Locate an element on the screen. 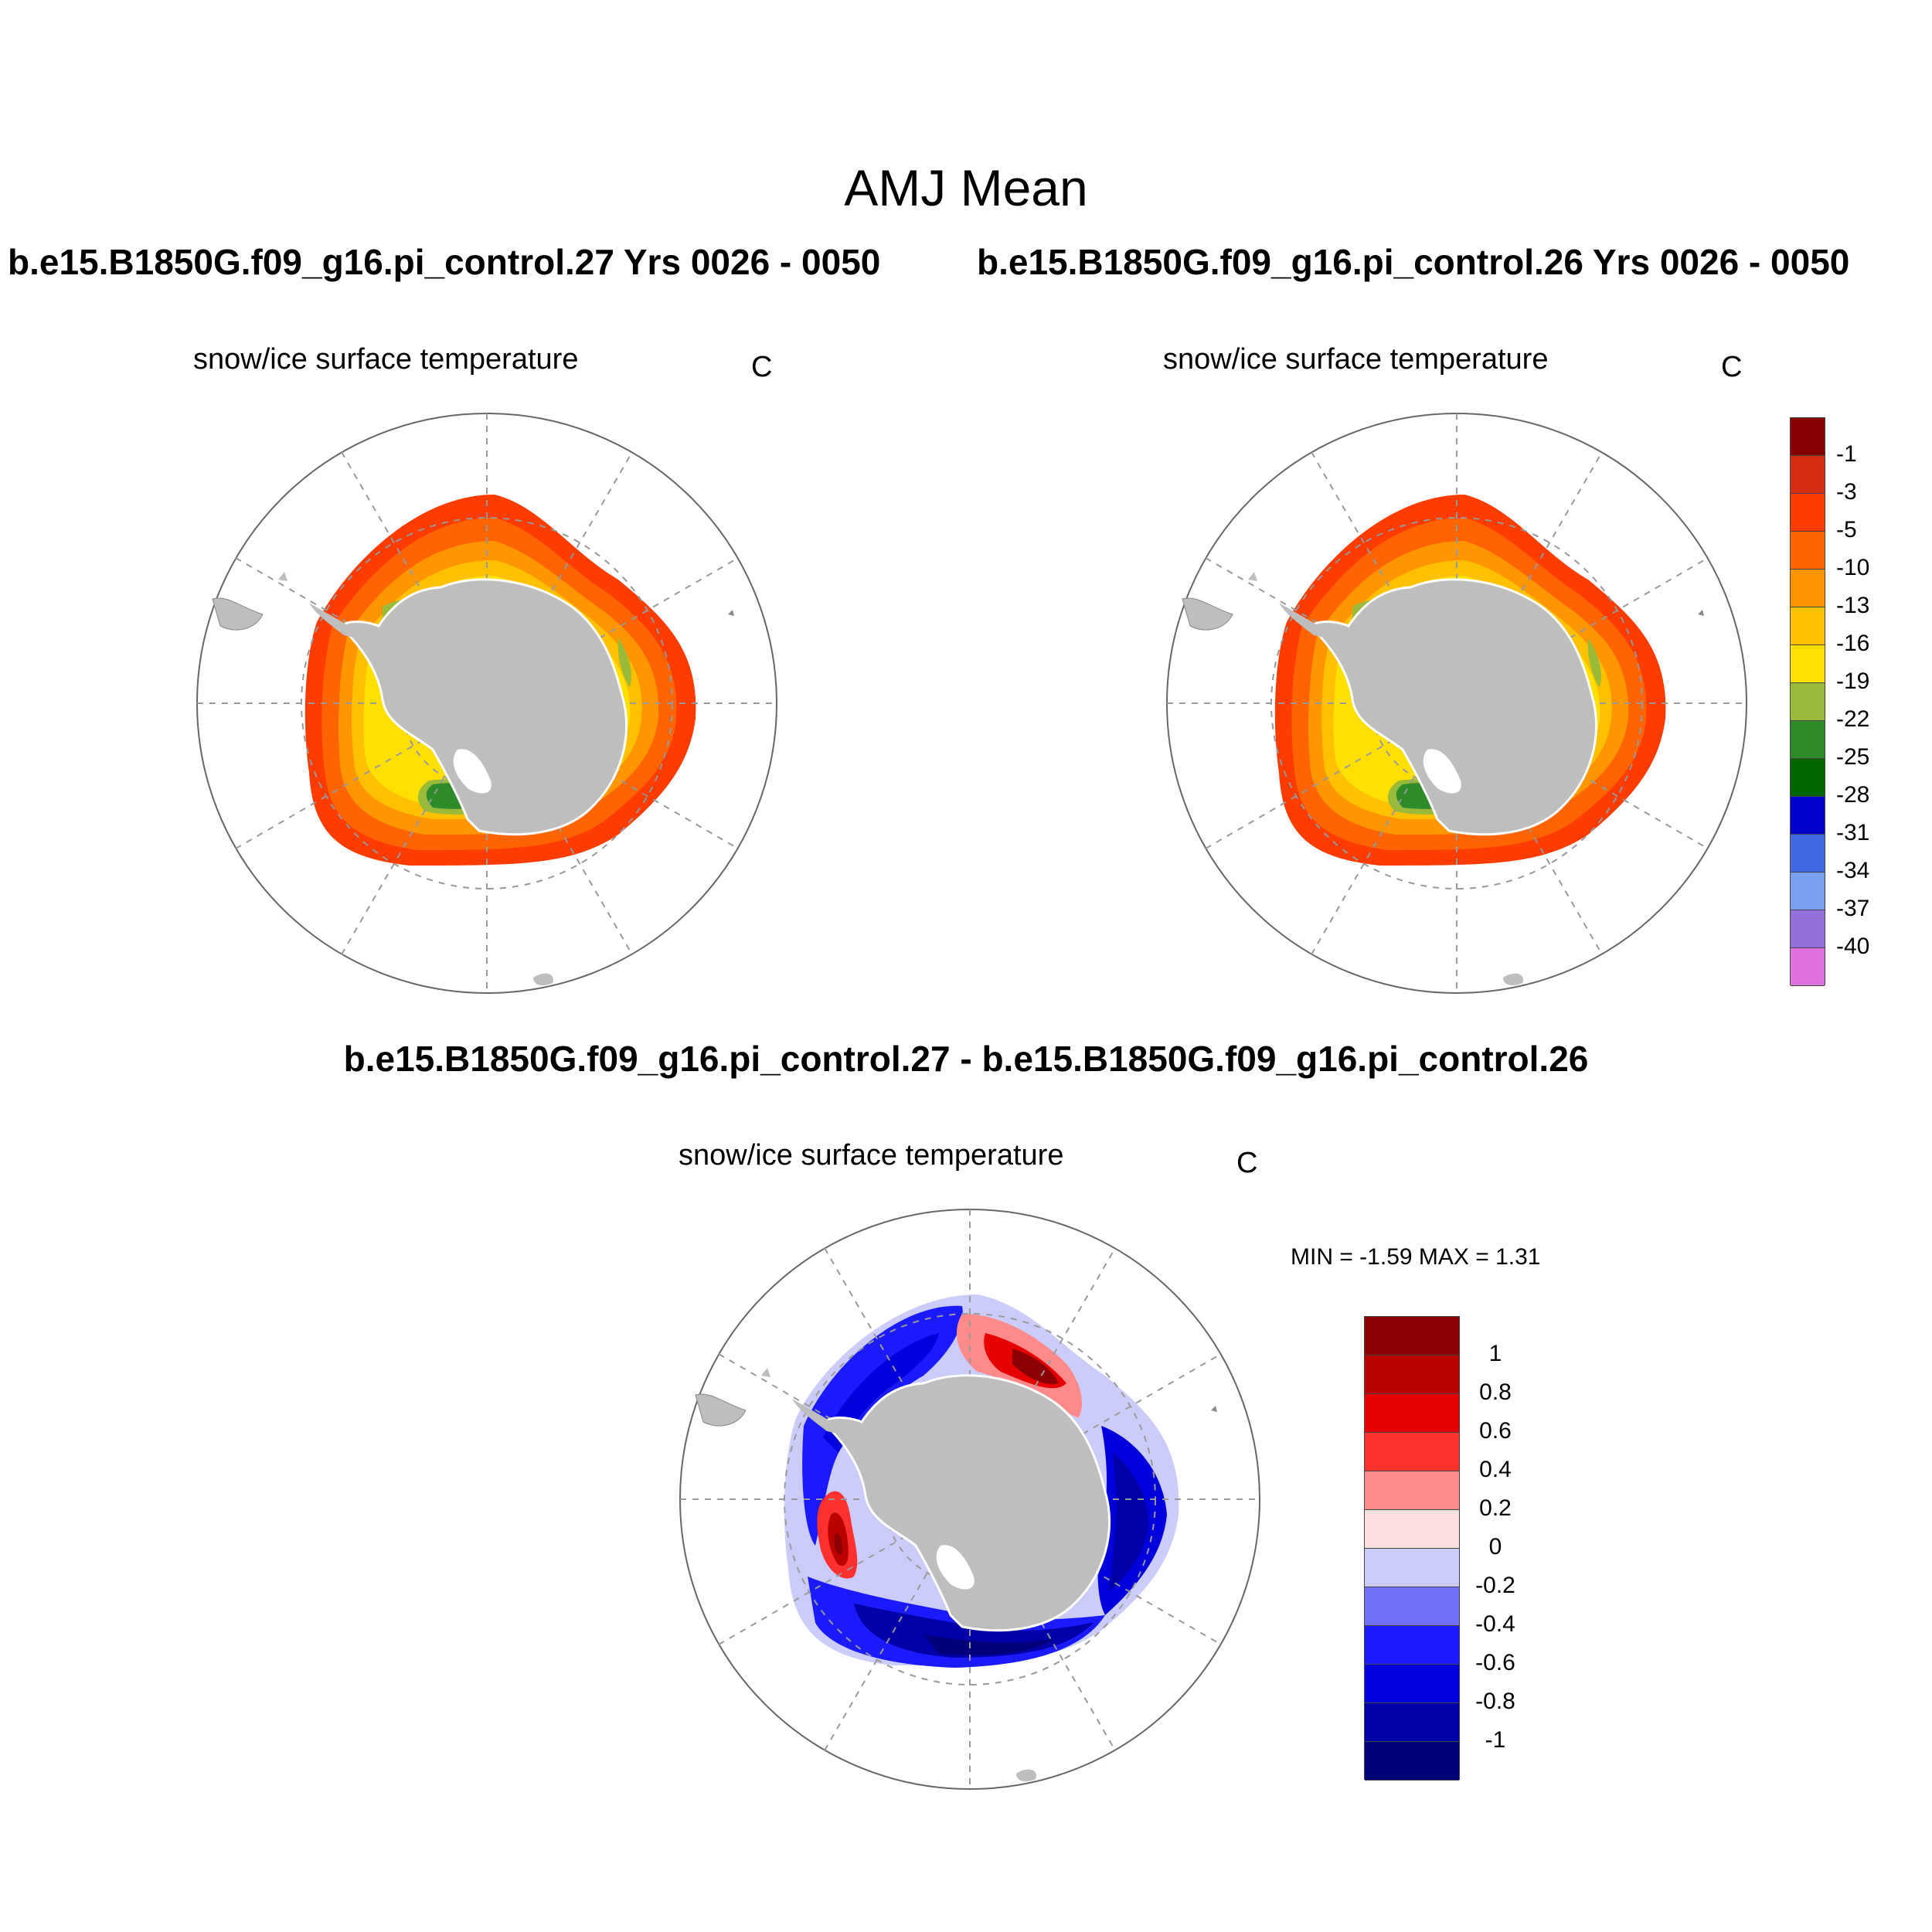  main-colorbar-label: -34 is located at coordinates (1853, 871).